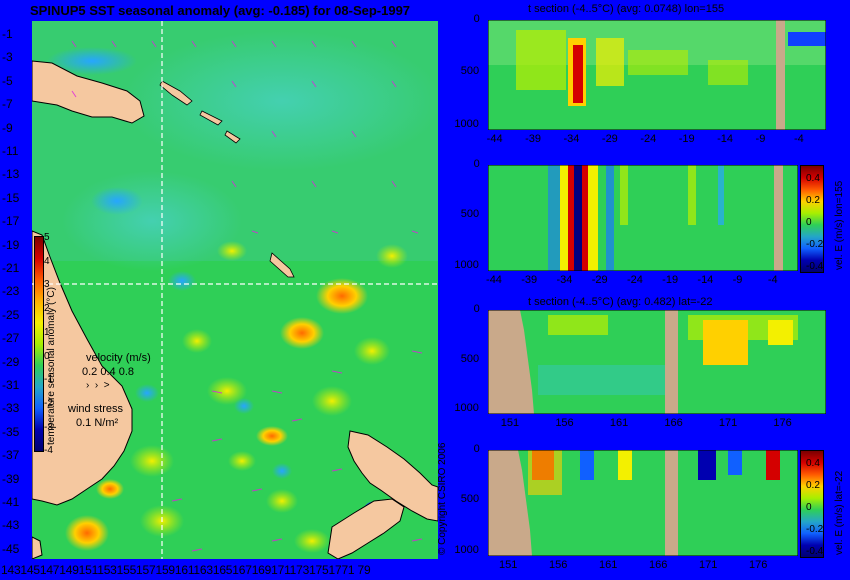 The width and height of the screenshot is (850, 580). Describe the element at coordinates (7, 104) in the screenshot. I see `lat-tick-label: -7` at that location.